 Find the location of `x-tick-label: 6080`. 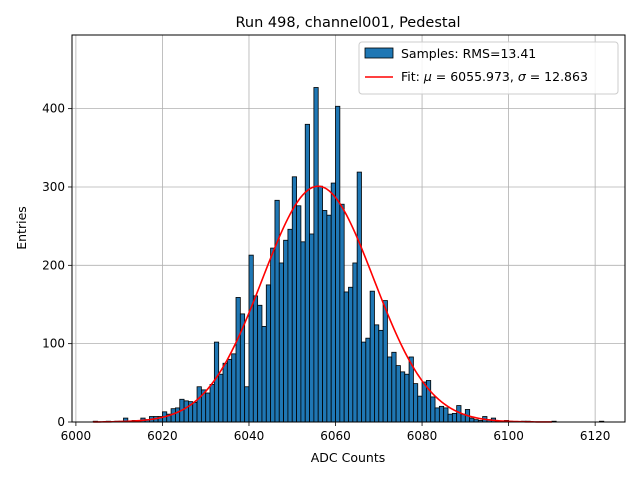

x-tick-label: 6080 is located at coordinates (422, 436).